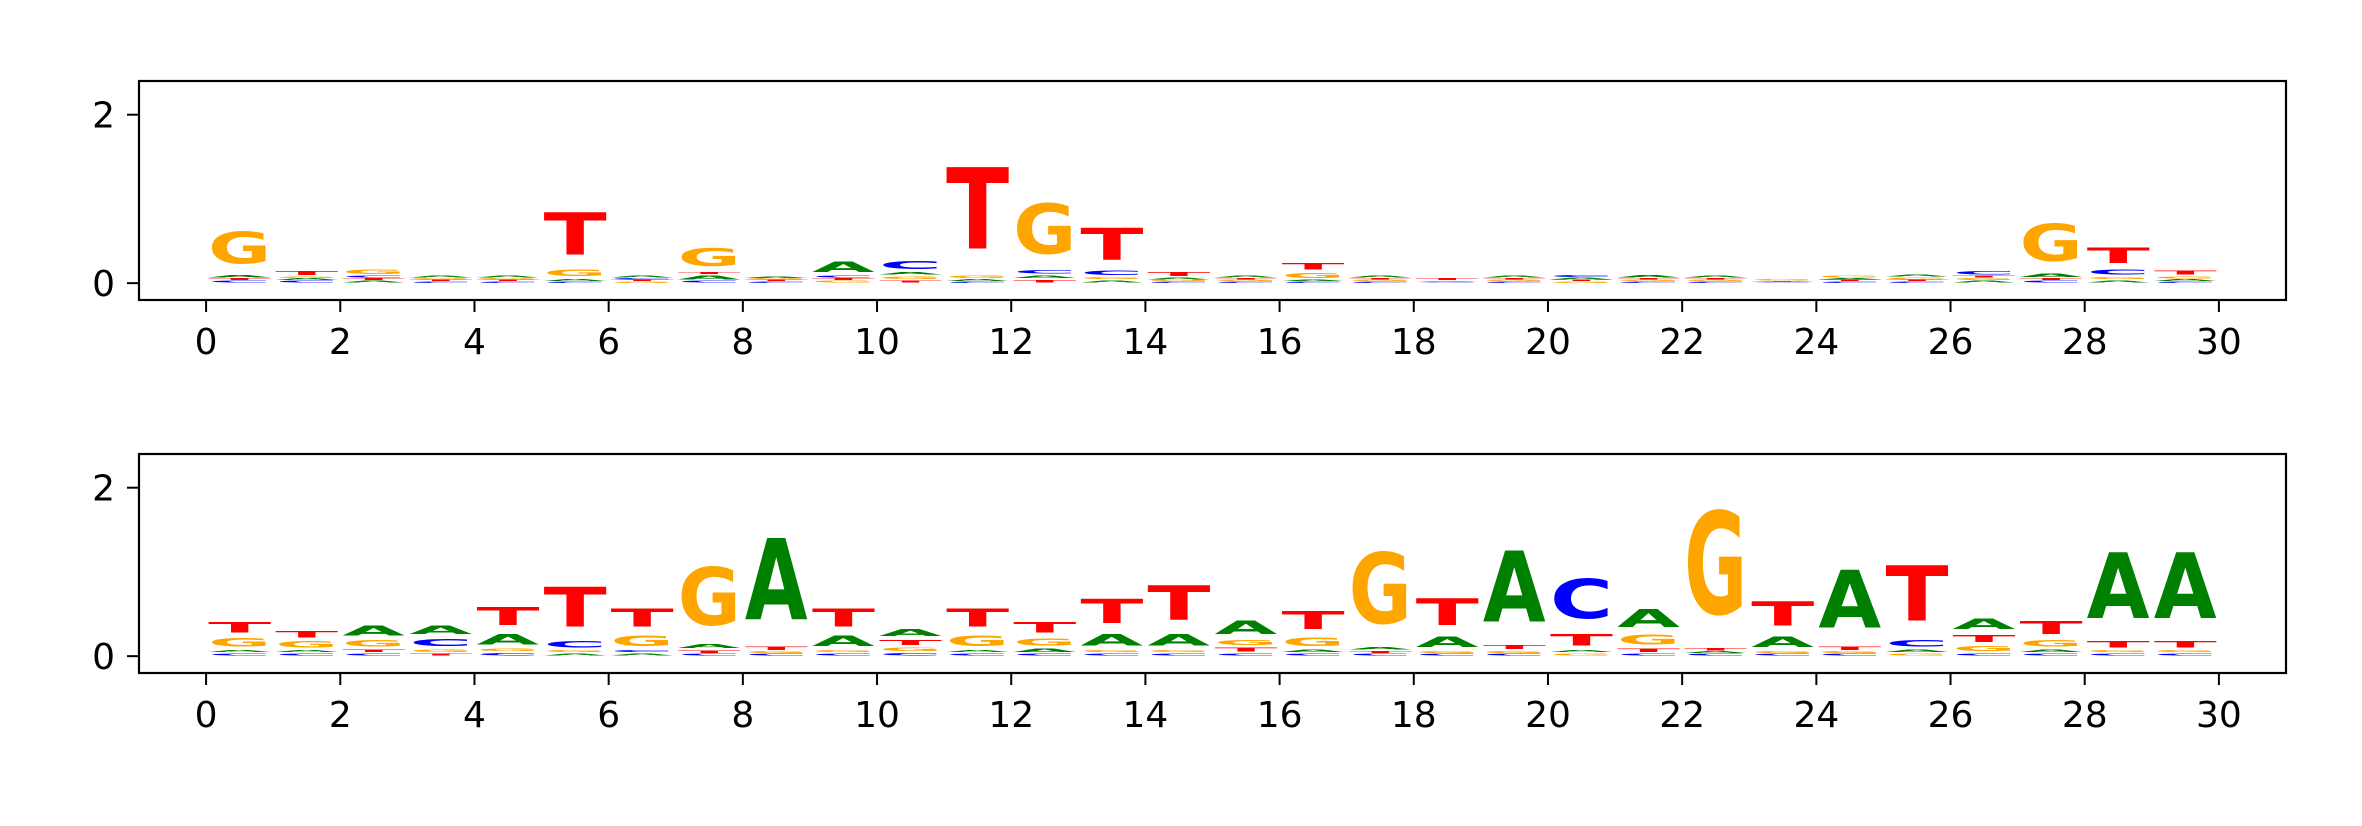 The image size is (2362, 826). Describe the element at coordinates (1011, 715) in the screenshot. I see `x-tick-label: 12` at that location.